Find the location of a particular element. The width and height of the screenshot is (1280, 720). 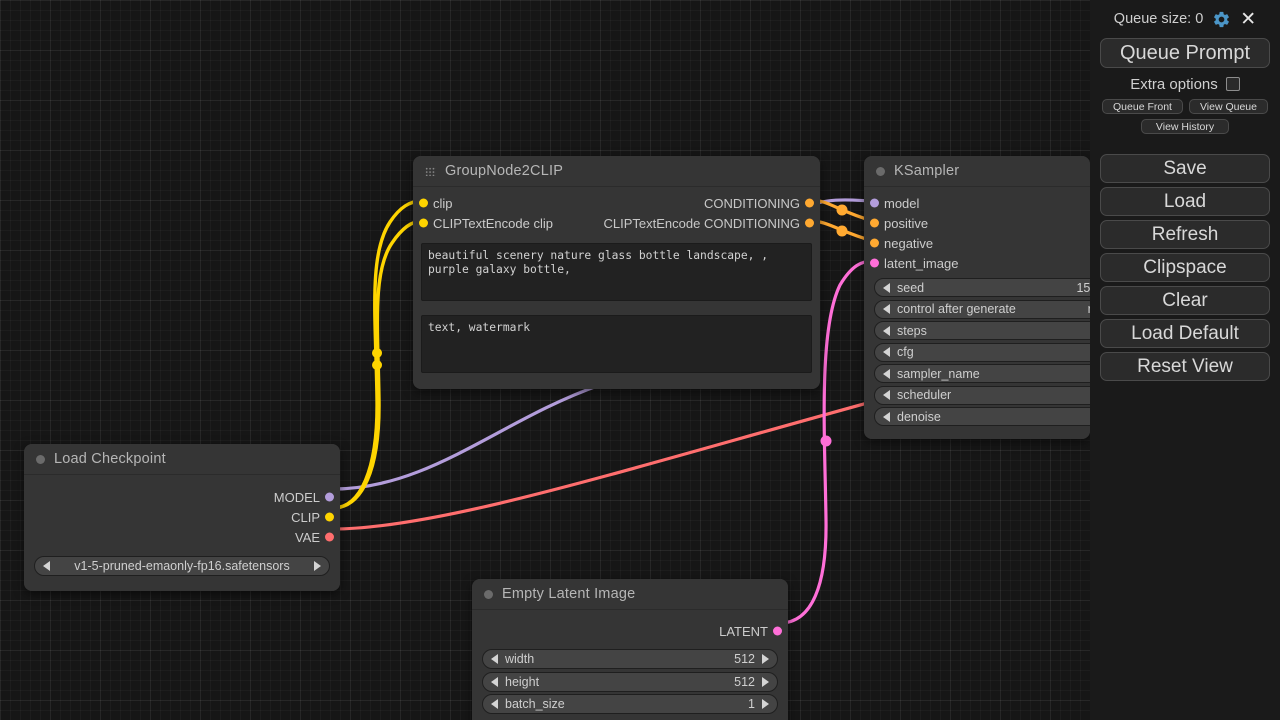

view-history-button: View History is located at coordinates (1185, 126).